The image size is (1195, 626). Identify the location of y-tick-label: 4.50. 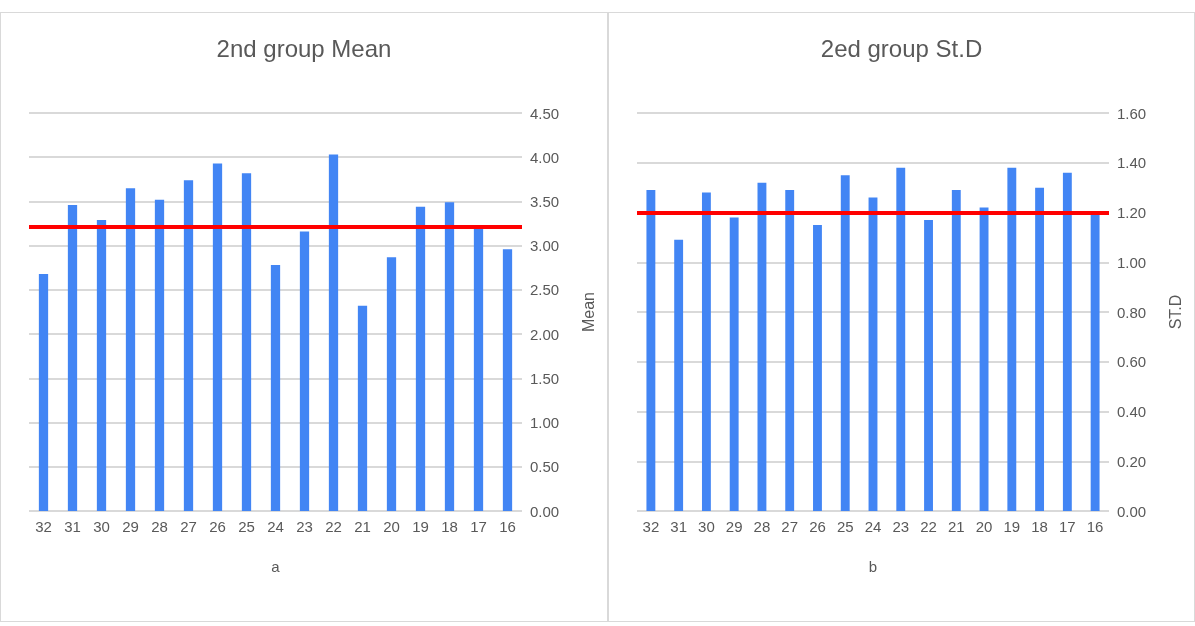
(545, 113).